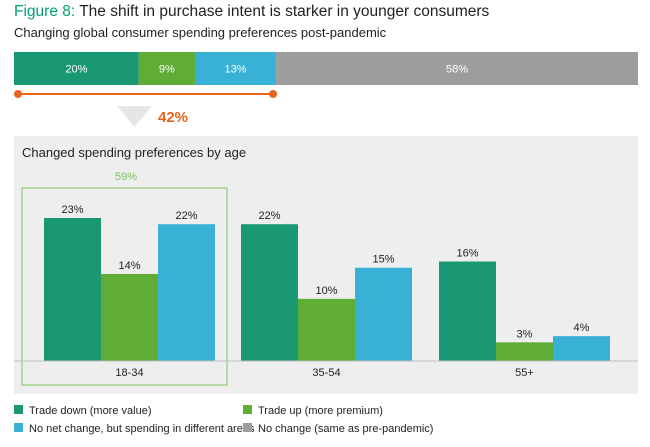 Image resolution: width=650 pixels, height=447 pixels. I want to click on legend-swatch-no-change, so click(247, 427).